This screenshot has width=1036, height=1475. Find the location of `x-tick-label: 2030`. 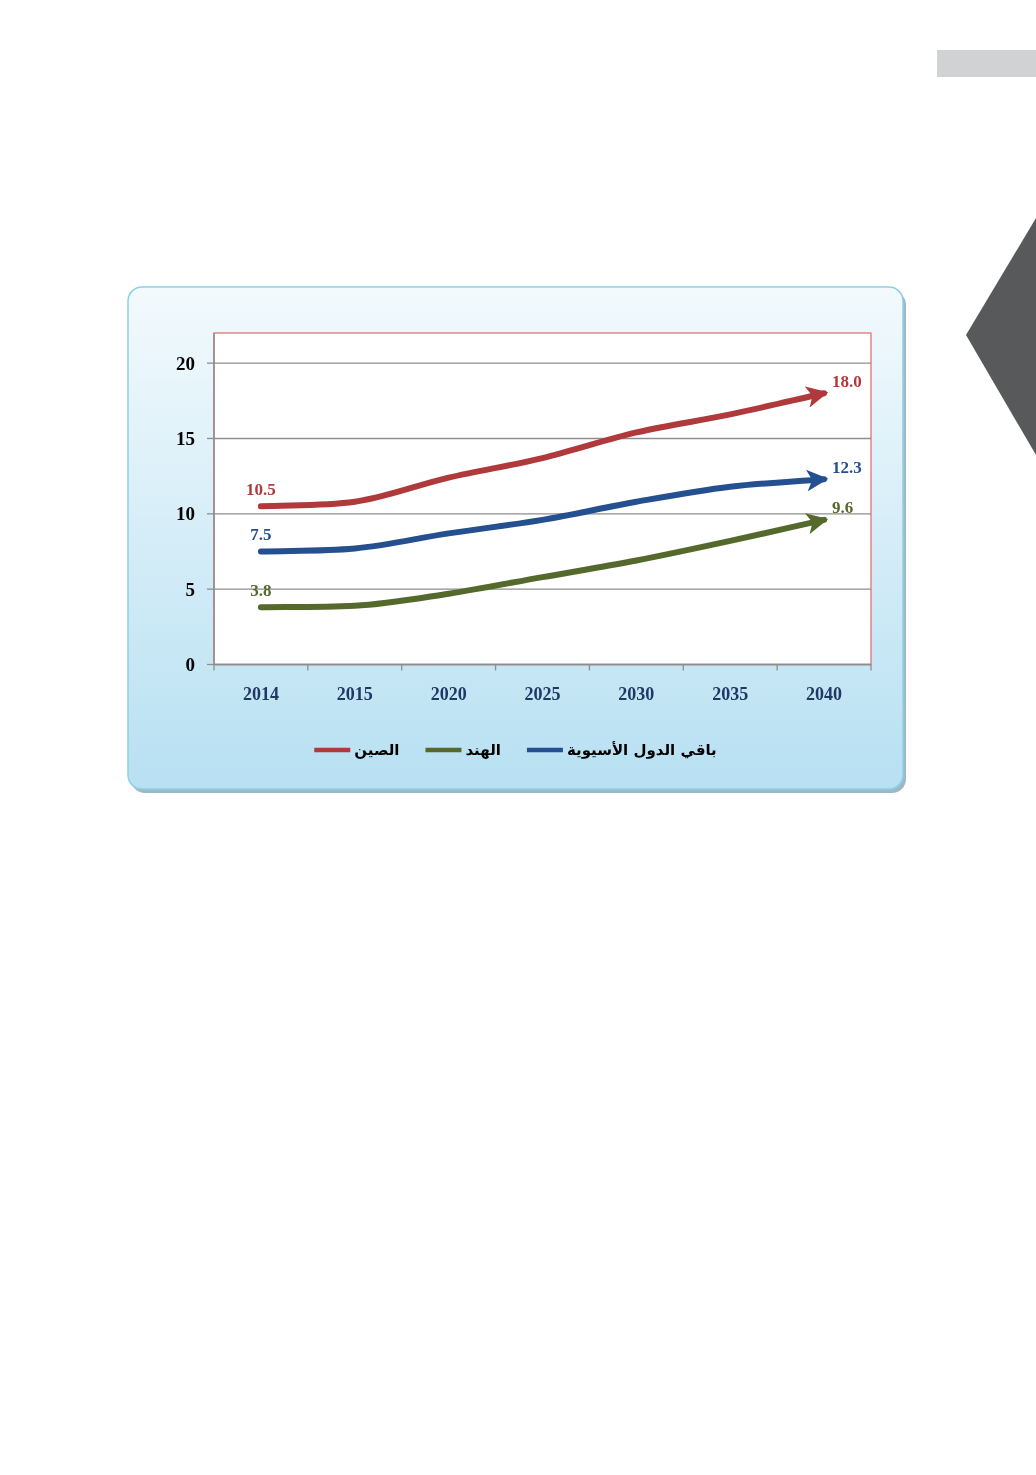

x-tick-label: 2030 is located at coordinates (636, 694).